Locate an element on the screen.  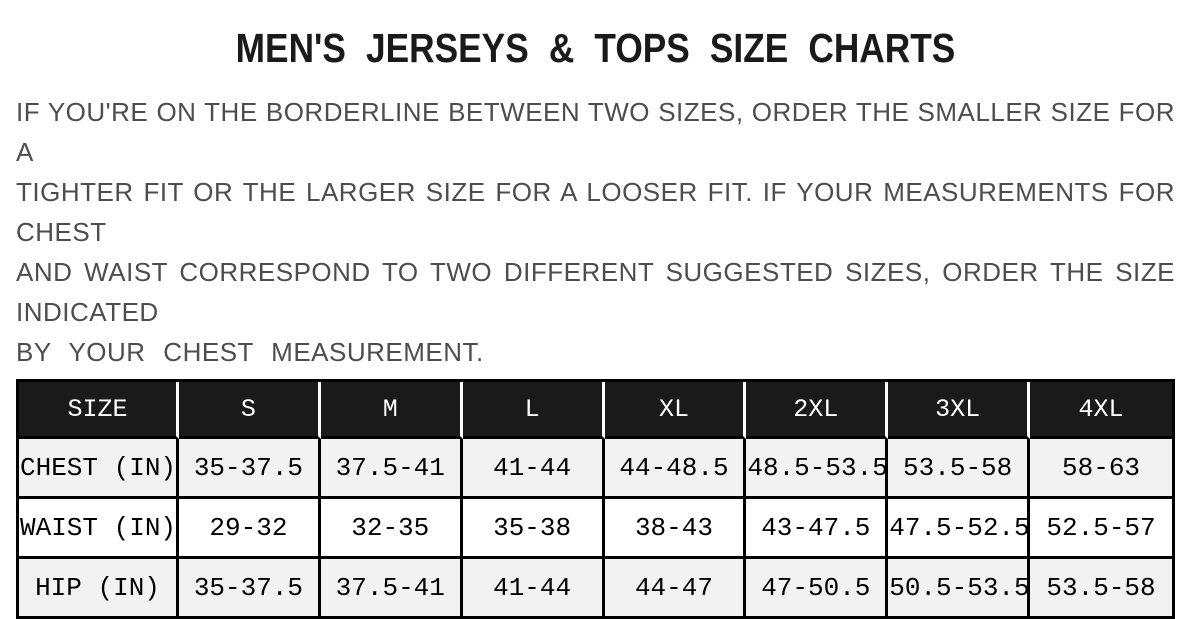
table-cell-hip-xl: 44-47 is located at coordinates (675, 587).